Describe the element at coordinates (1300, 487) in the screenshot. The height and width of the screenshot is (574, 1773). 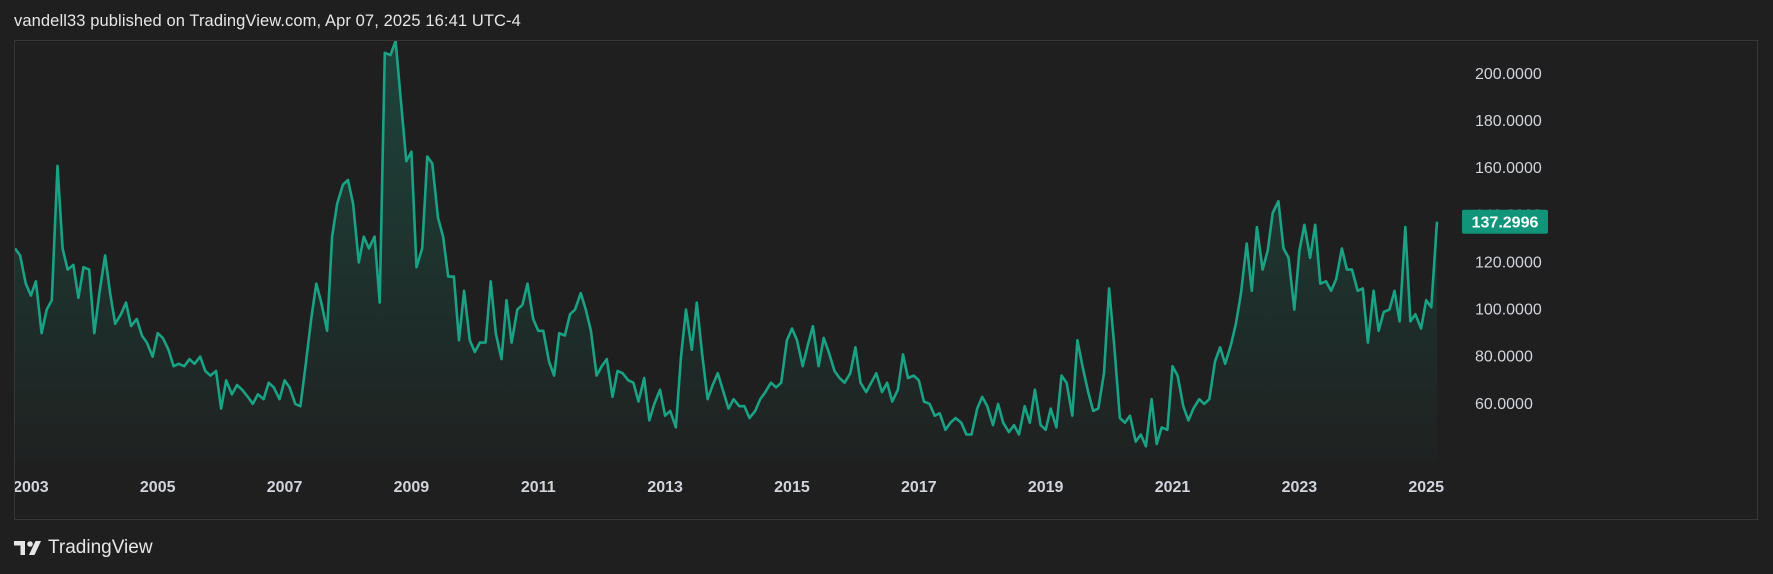
I see `x-tick-label: 2023` at that location.